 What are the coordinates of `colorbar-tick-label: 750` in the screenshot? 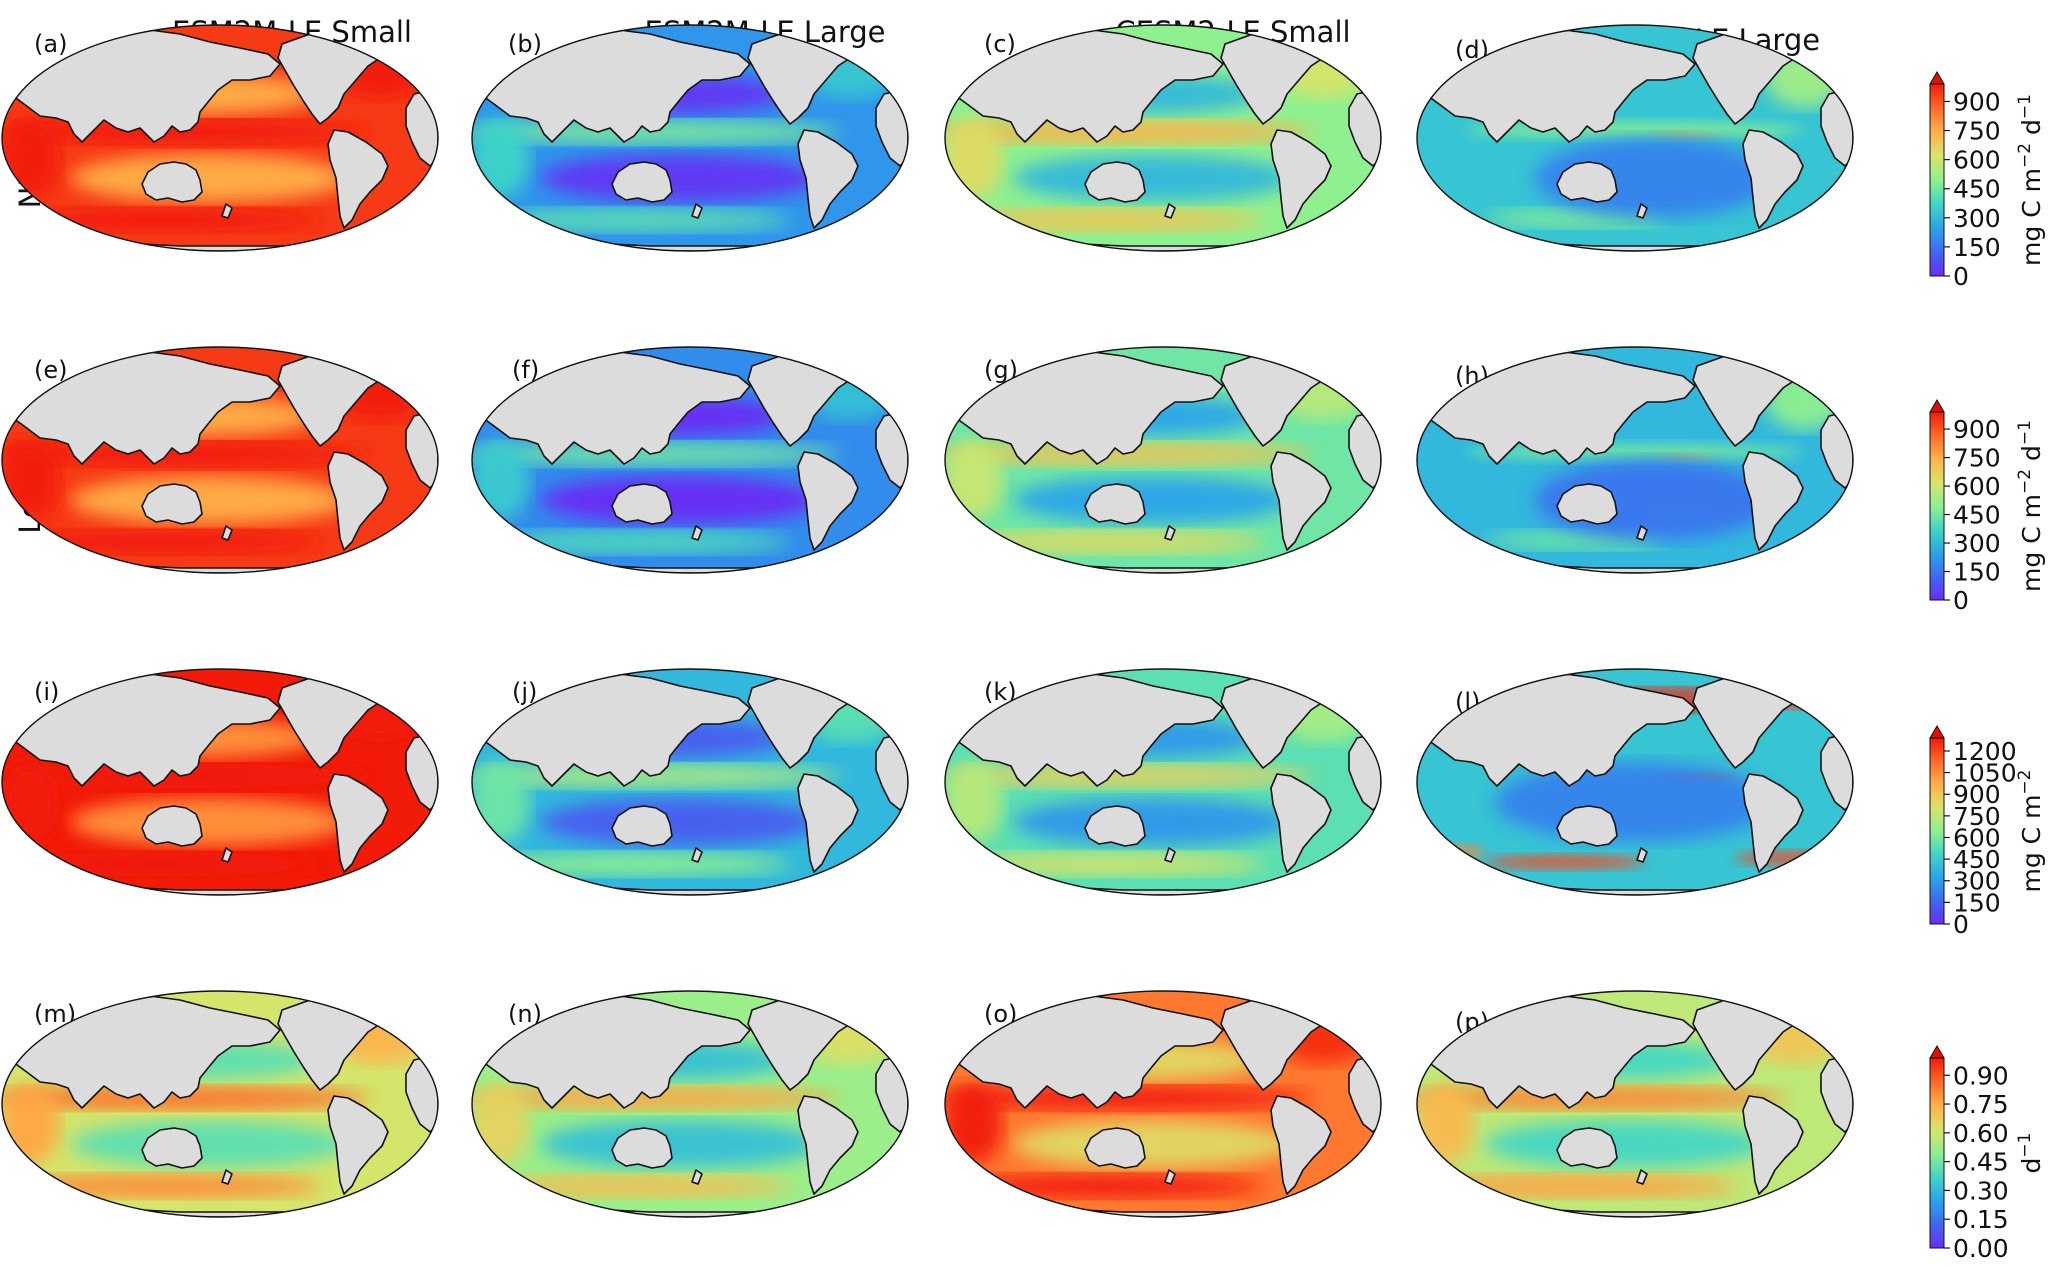 It's located at (1977, 816).